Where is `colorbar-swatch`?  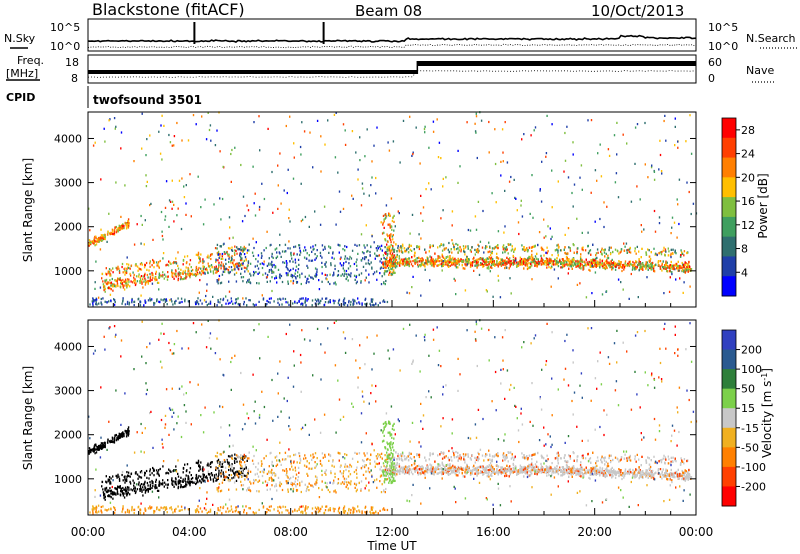
colorbar-swatch is located at coordinates (729, 246).